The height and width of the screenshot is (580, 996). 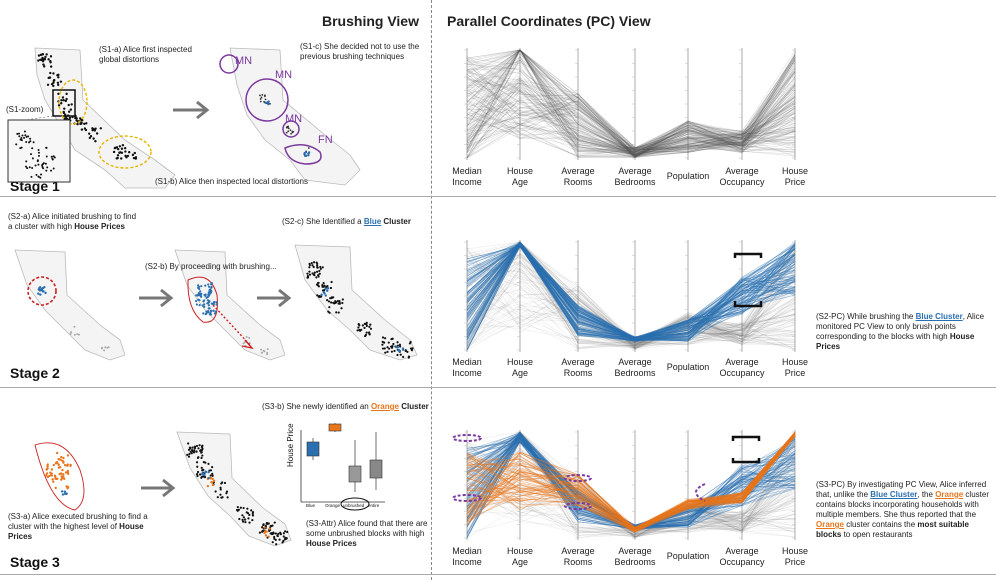 I want to click on s2c-annotation: (S2-c) She Identified a Blue Cluster, so click(x=346, y=222).